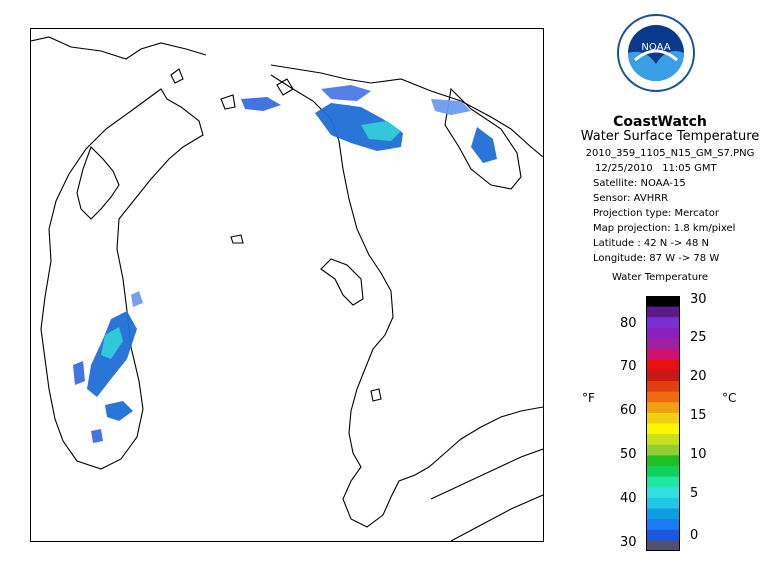 The height and width of the screenshot is (572, 782). Describe the element at coordinates (655, 47) in the screenshot. I see `noaa-logo-text: NOAA` at that location.